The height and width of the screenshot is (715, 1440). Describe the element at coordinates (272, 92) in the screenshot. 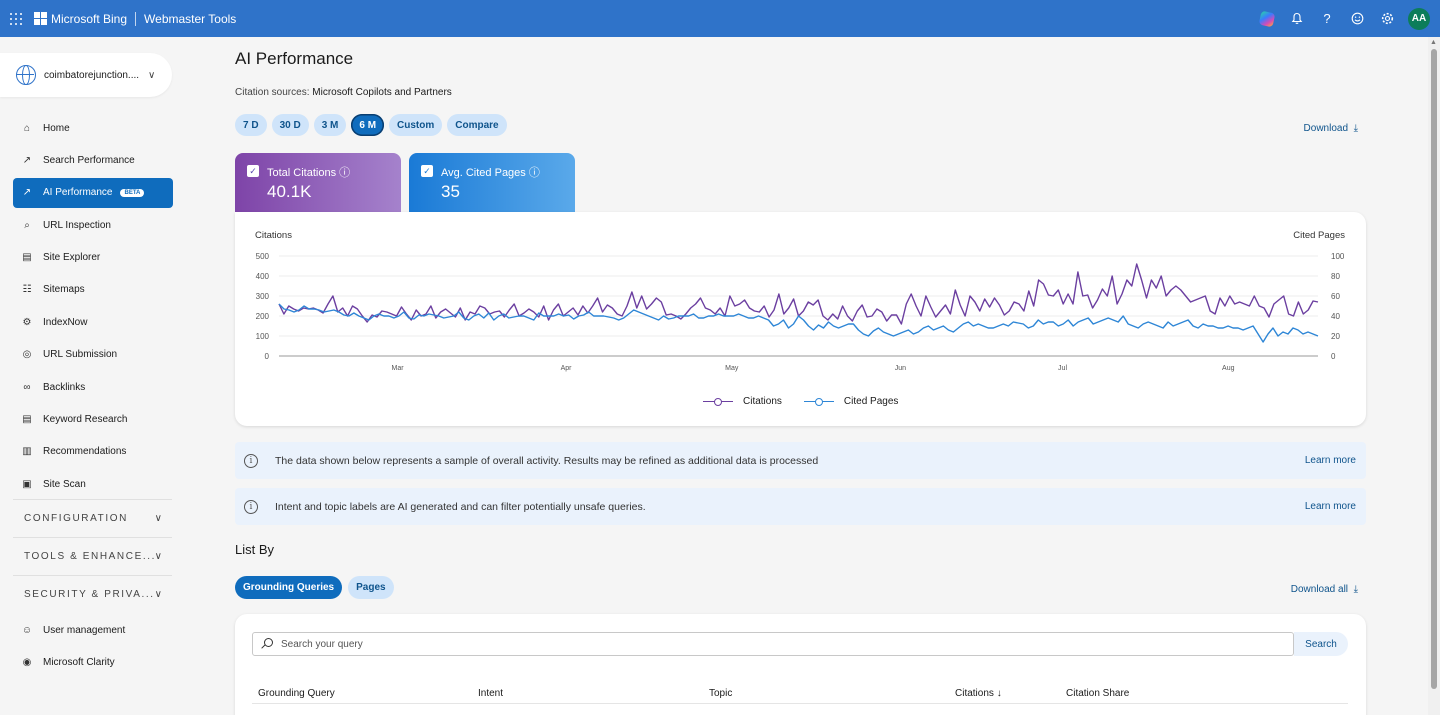

I see `citation-sources-label: Citation sources:` at that location.